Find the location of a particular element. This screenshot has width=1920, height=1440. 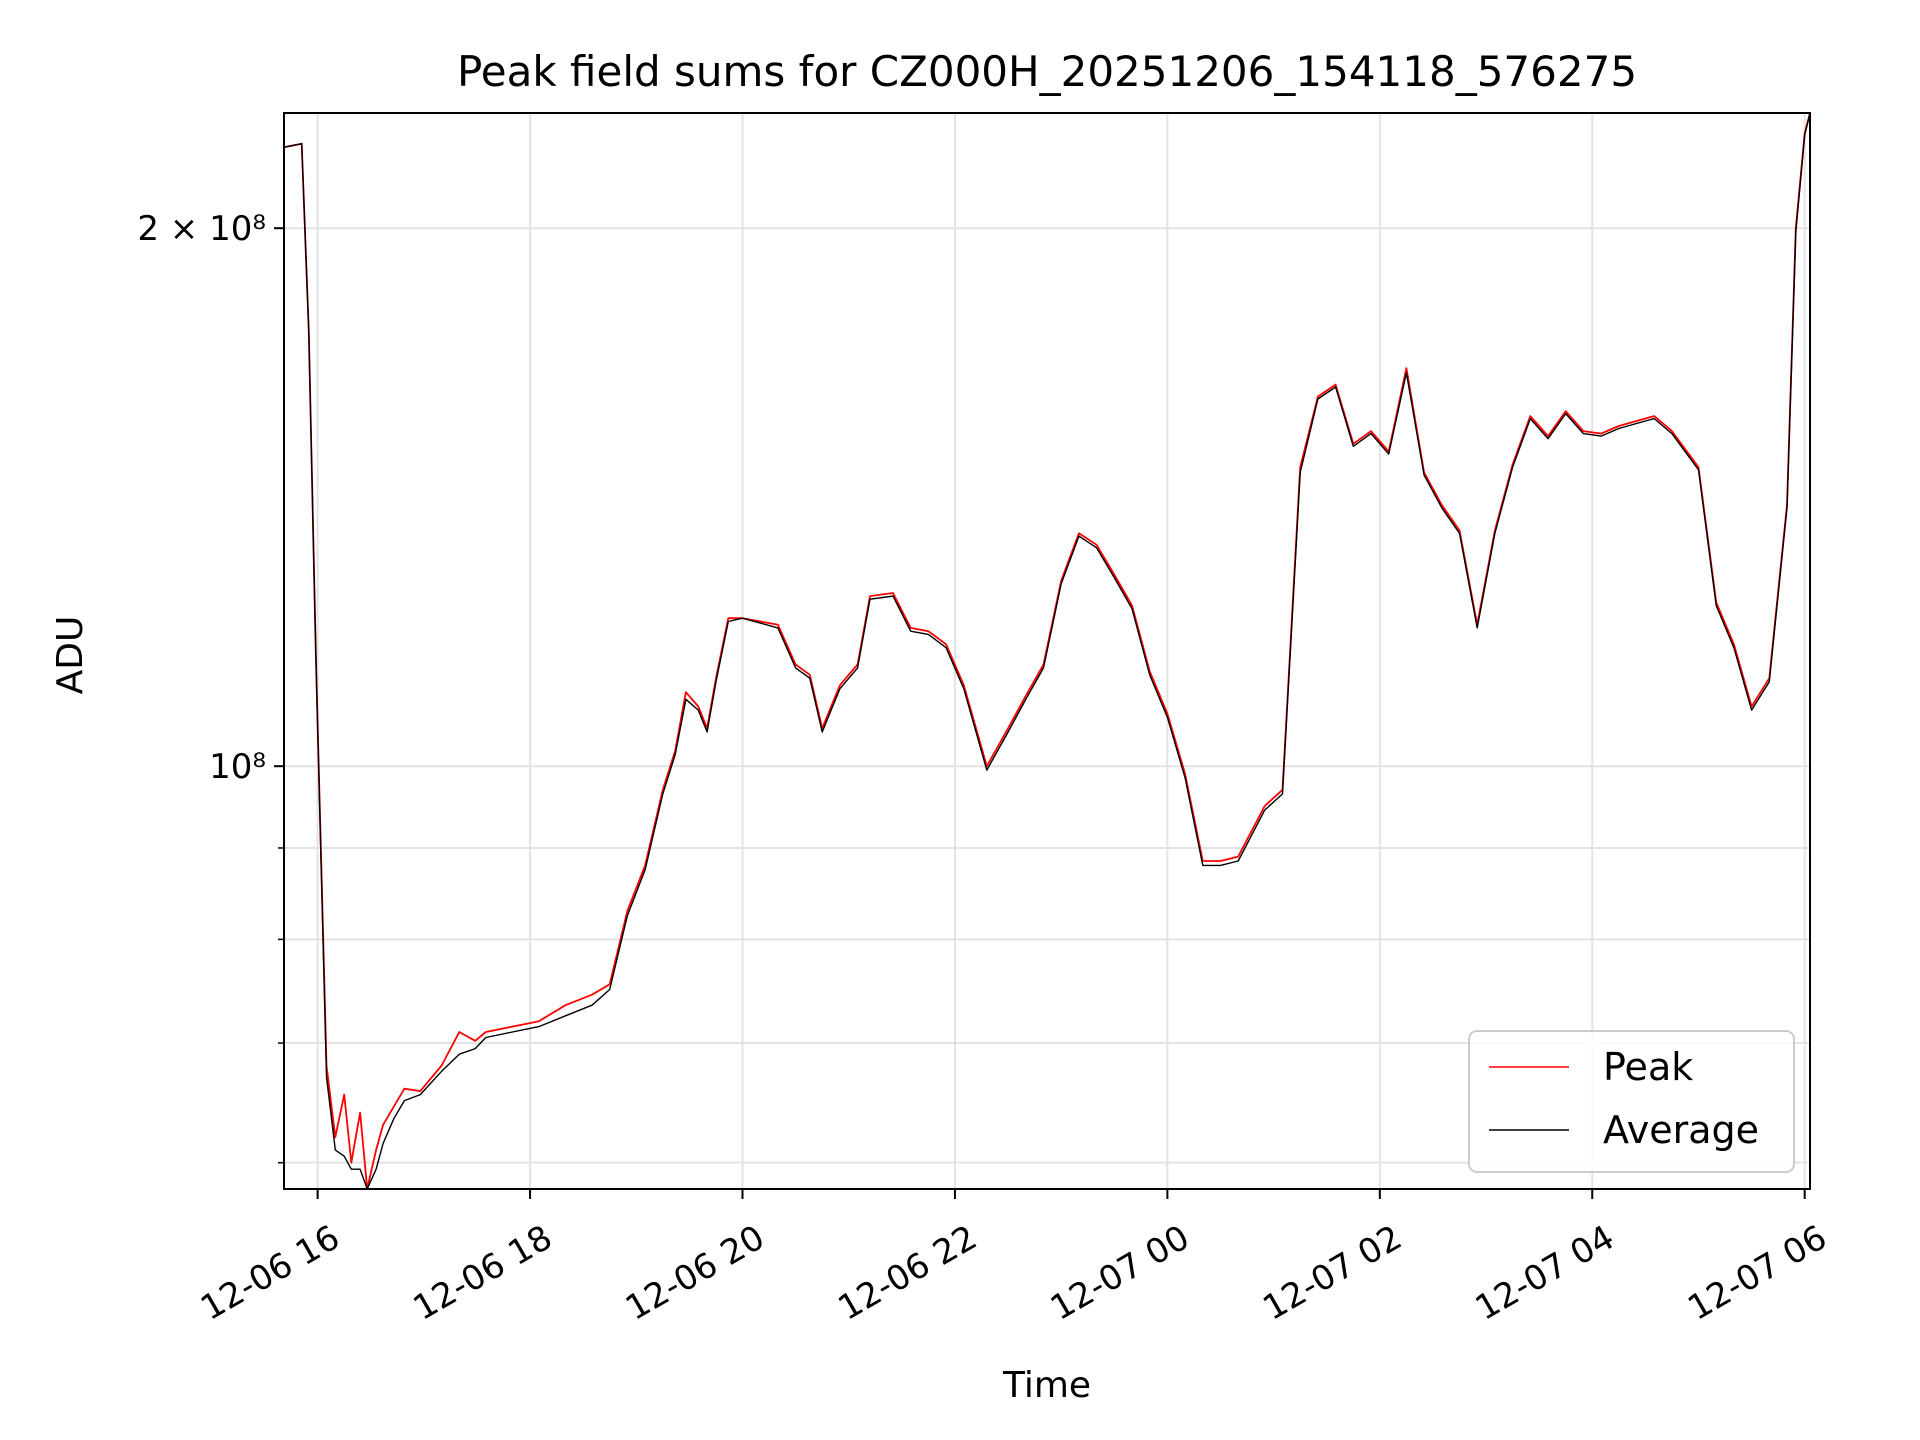

y-tick-label: 10⁸ is located at coordinates (237, 767).